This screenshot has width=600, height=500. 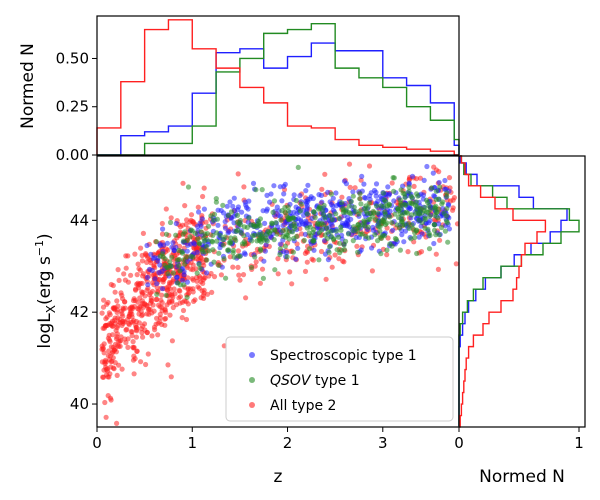 I want to click on legend-box, so click(x=339, y=379).